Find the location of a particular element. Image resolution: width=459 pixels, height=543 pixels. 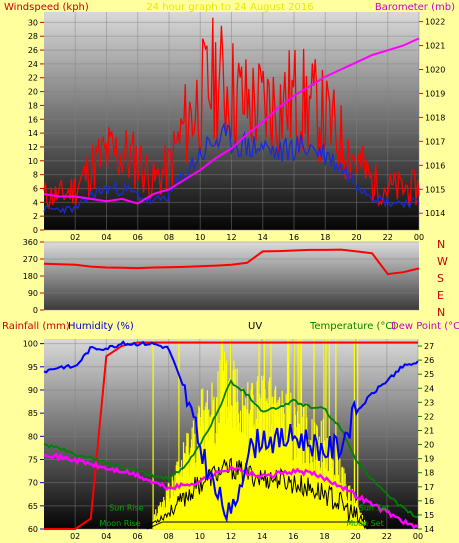

barometer-y-tick-label: 1018 is located at coordinates (435, 117).